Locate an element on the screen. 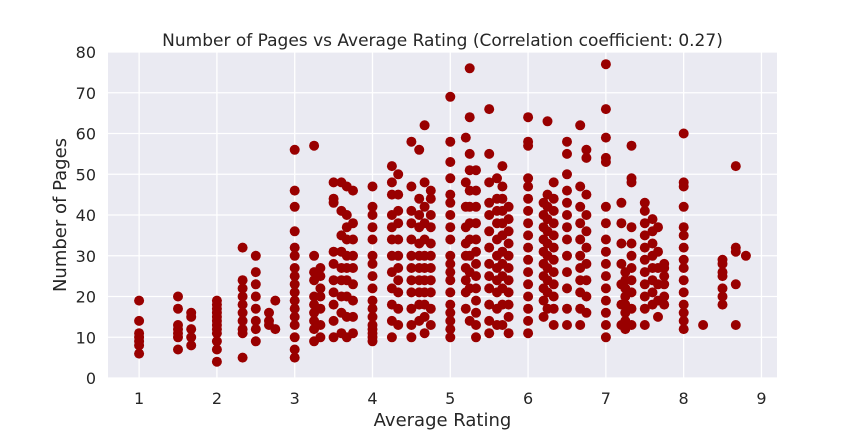  x-tick-label: 4 is located at coordinates (372, 398).